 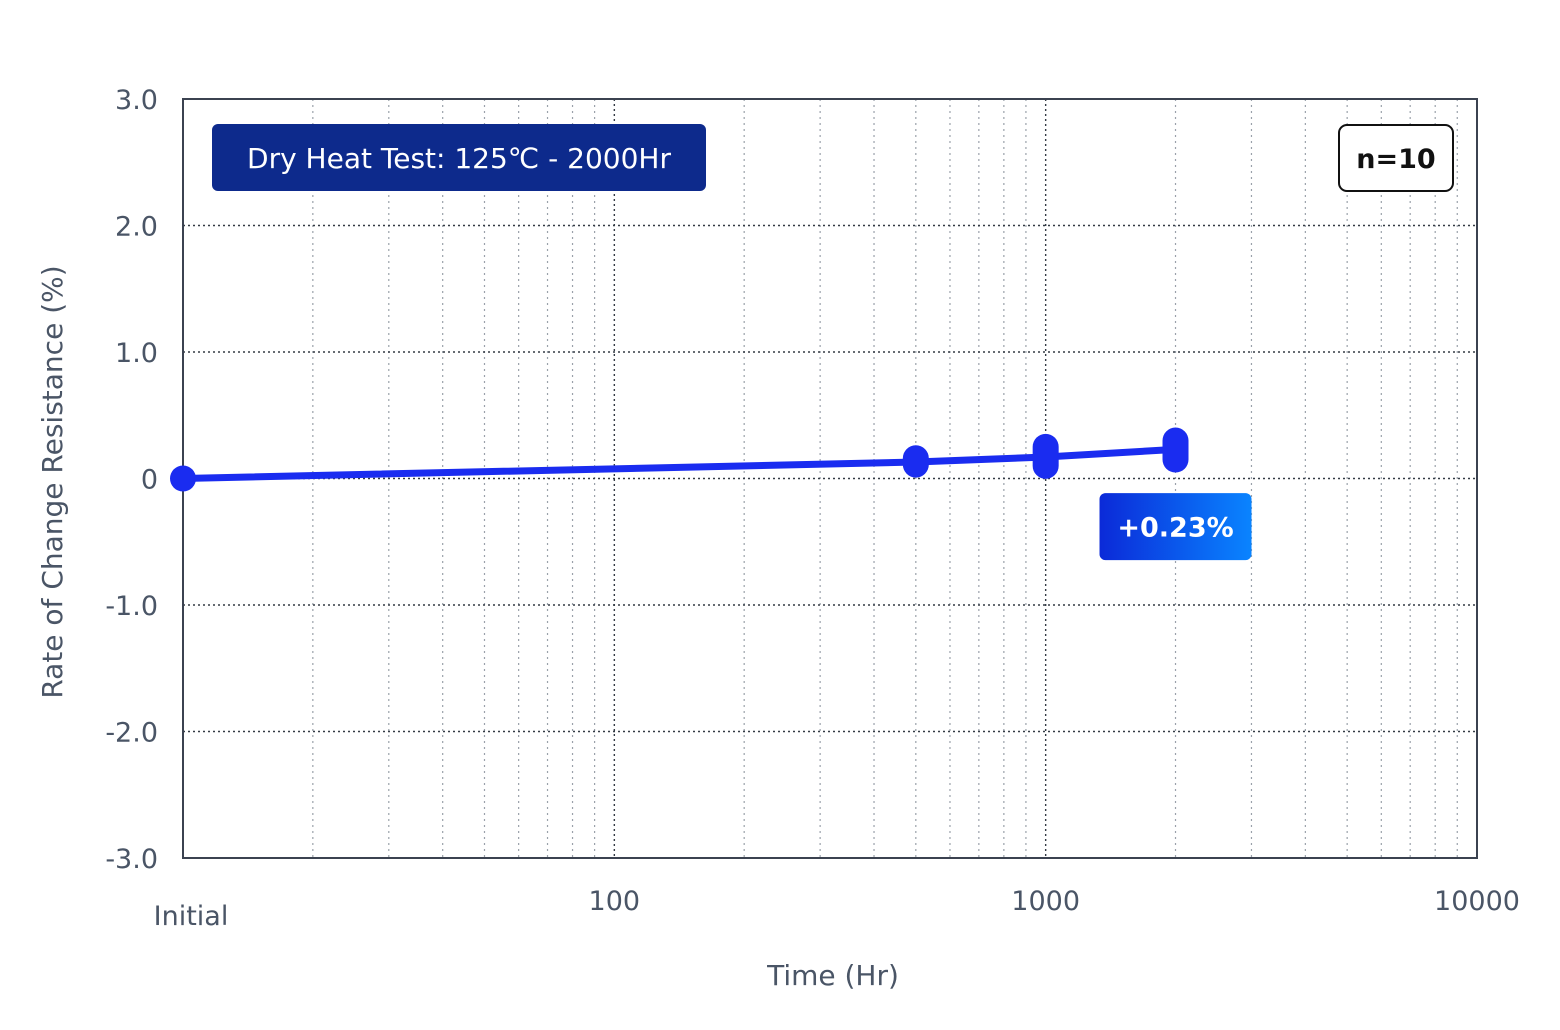 I want to click on y-tick-label: 1.0, so click(x=136, y=353).